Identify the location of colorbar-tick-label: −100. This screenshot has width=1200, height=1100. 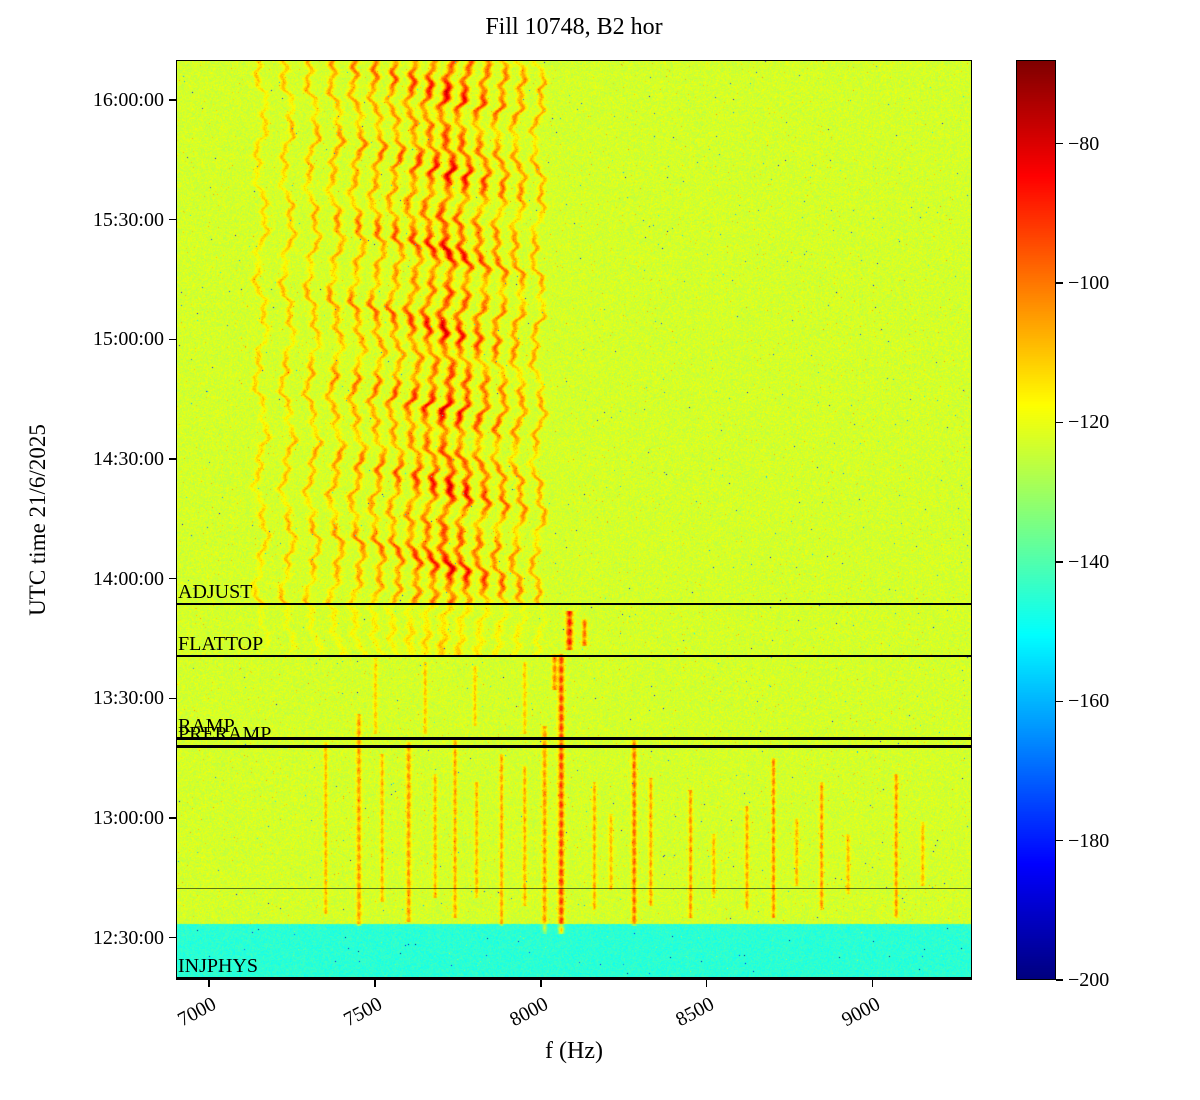
(1089, 283).